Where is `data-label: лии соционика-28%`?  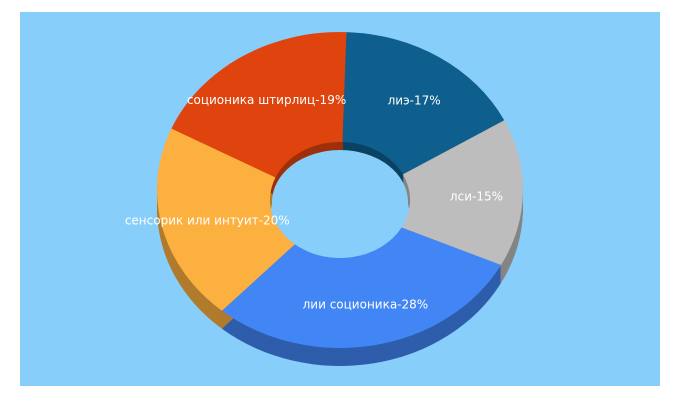 data-label: лии соционика-28% is located at coordinates (366, 305).